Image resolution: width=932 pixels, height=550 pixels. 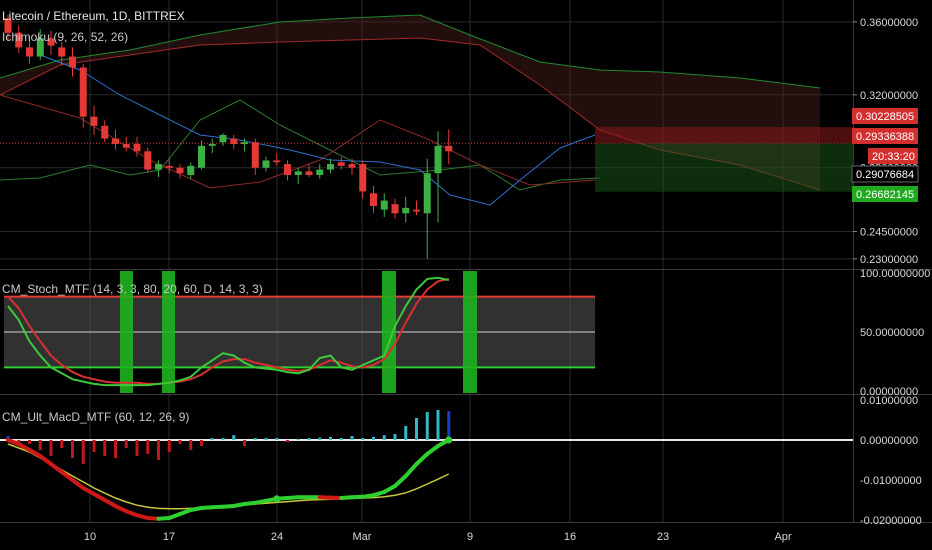 I want to click on price-tick-label: 0.24500000, so click(x=889, y=233).